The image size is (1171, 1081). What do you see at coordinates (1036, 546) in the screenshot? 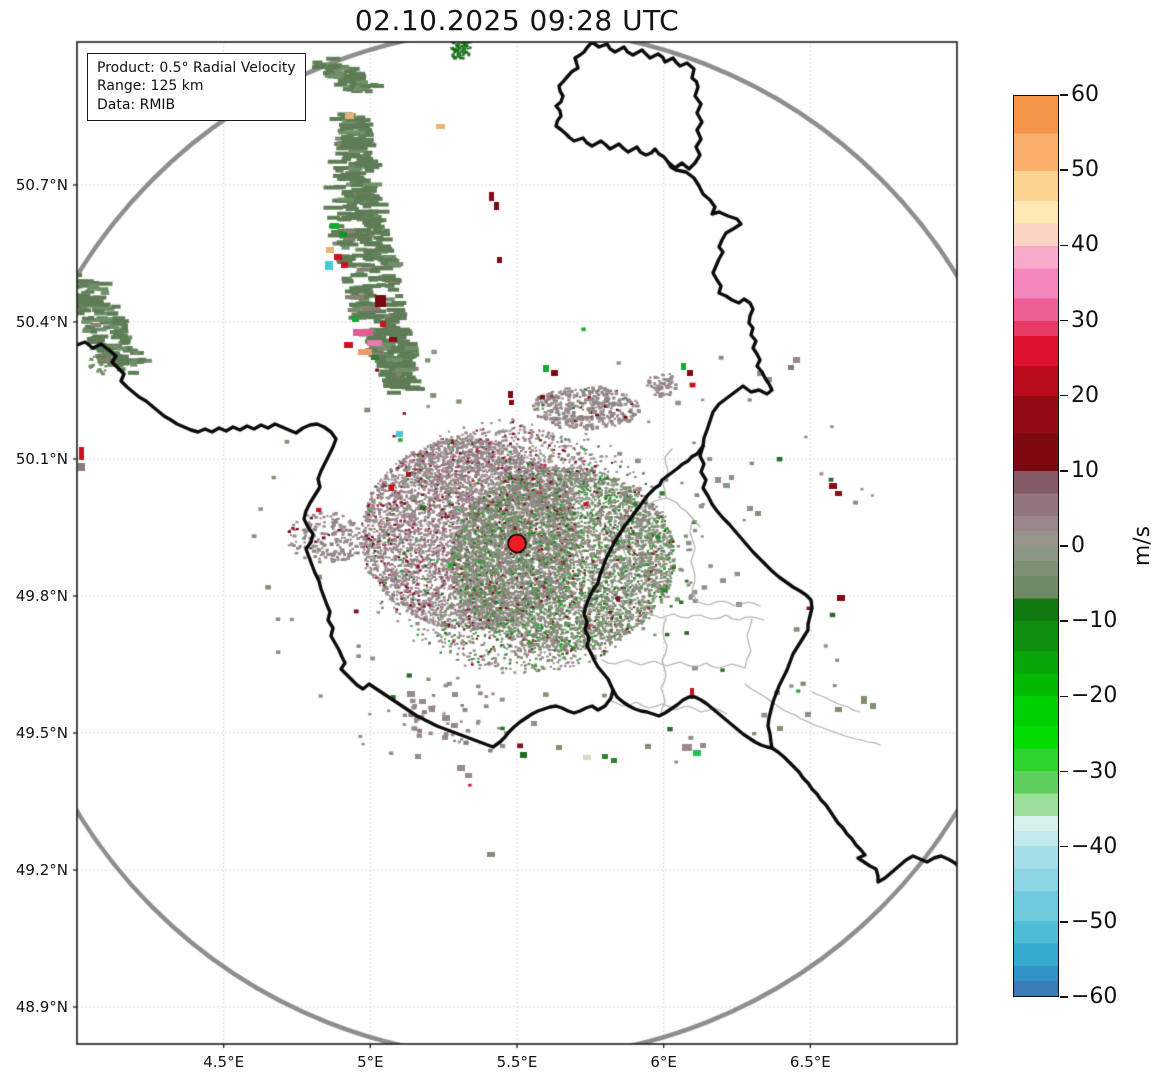
I see `colorbar` at bounding box center [1036, 546].